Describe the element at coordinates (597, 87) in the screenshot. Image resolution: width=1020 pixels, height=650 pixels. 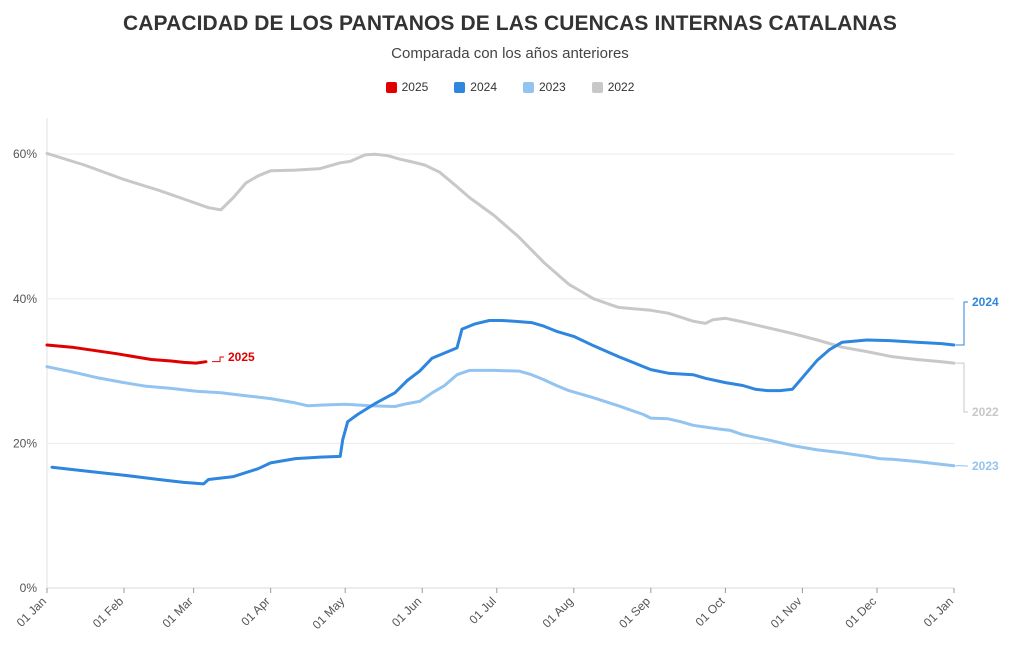
I see `legend-swatch-2022` at that location.